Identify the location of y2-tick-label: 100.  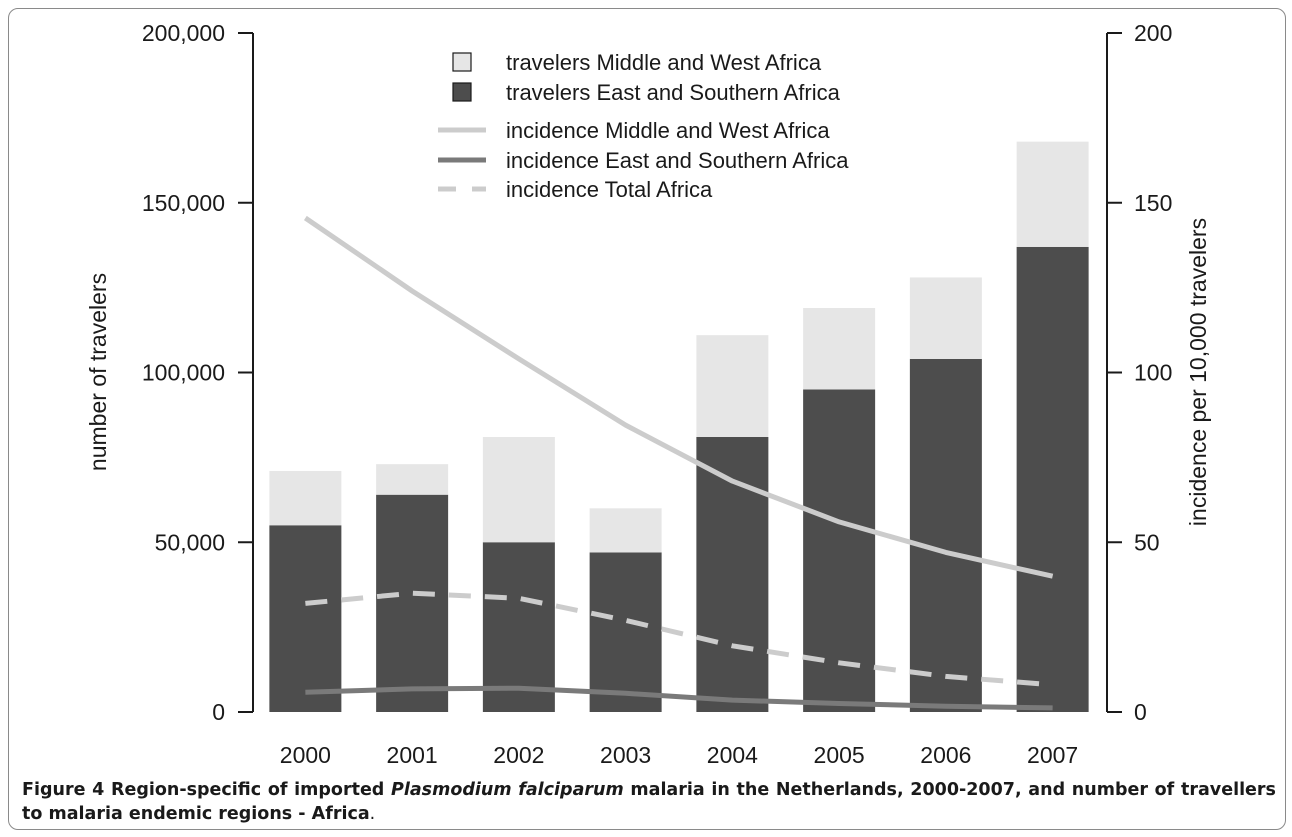
(1153, 373).